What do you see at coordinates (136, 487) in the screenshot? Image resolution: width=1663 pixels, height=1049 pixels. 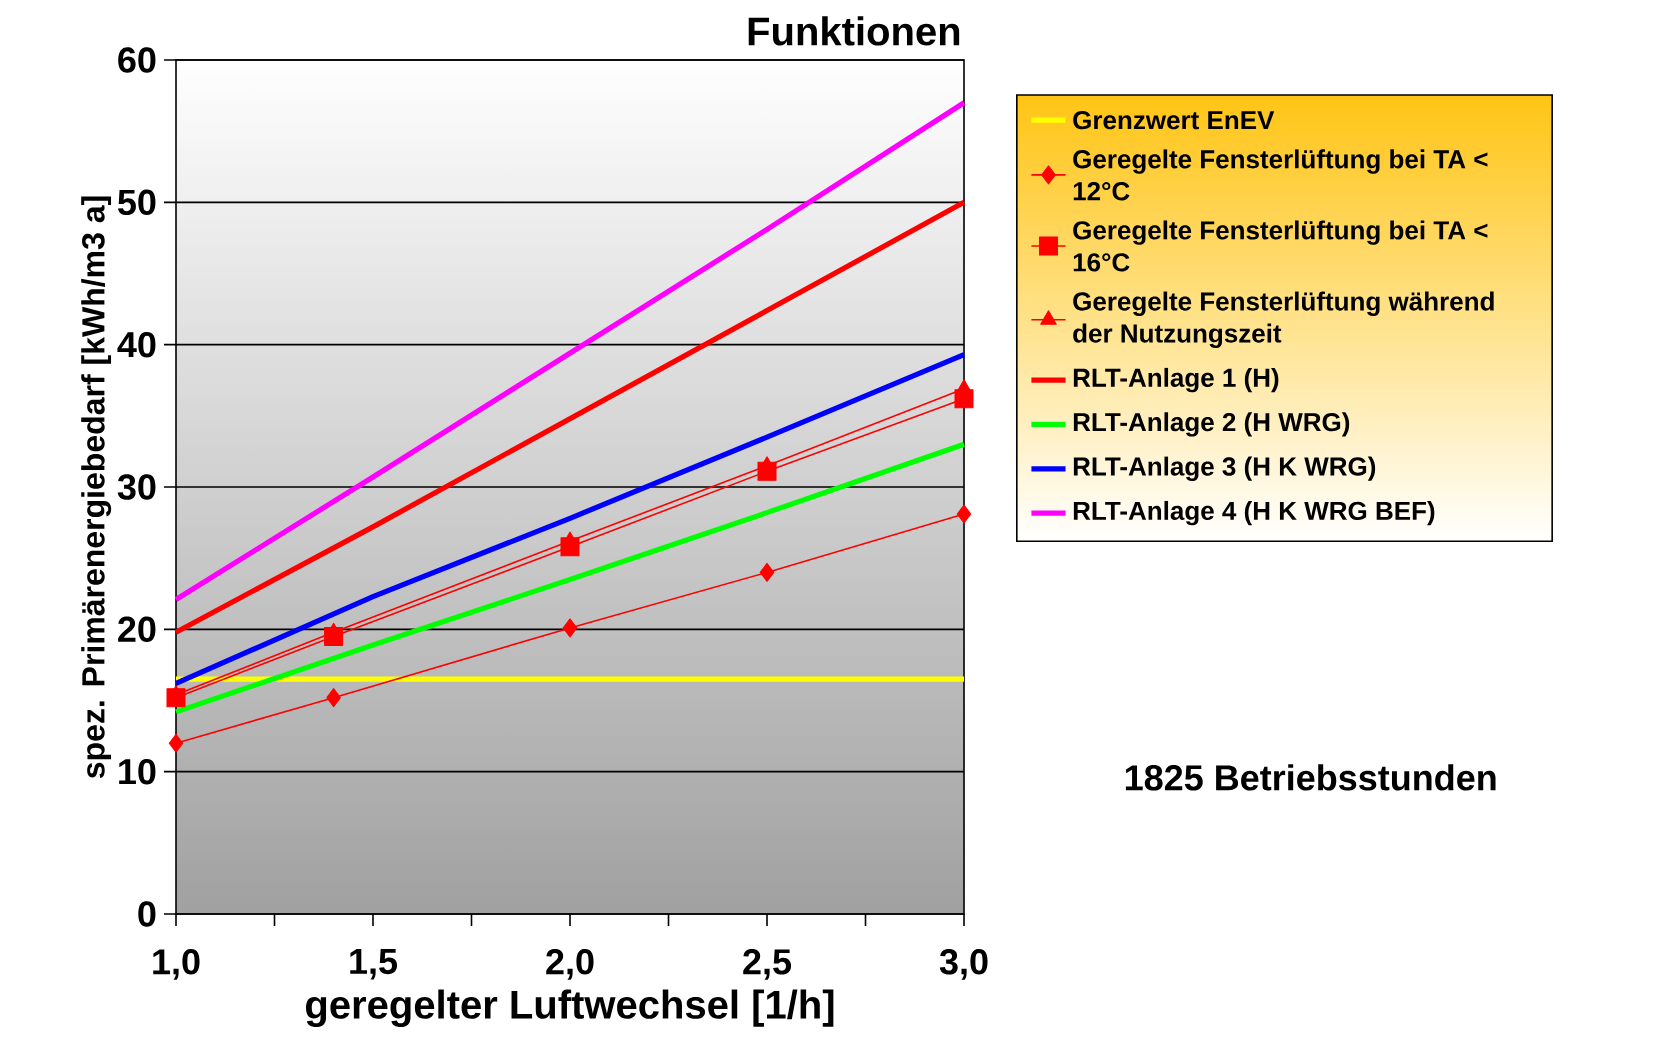 I see `y-tick-label: 30` at bounding box center [136, 487].